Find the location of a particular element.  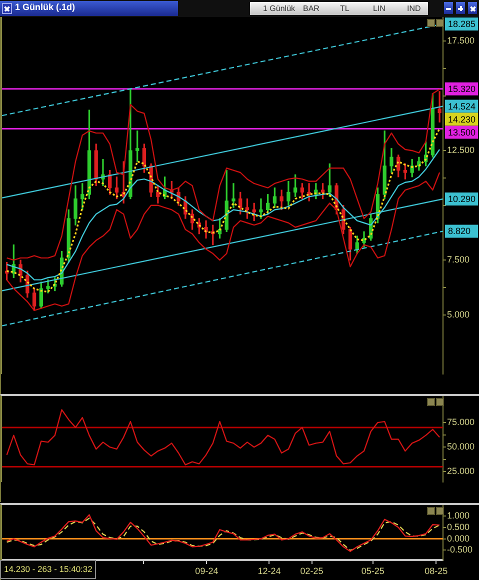

x-tick-label: 08-25 is located at coordinates (436, 571).